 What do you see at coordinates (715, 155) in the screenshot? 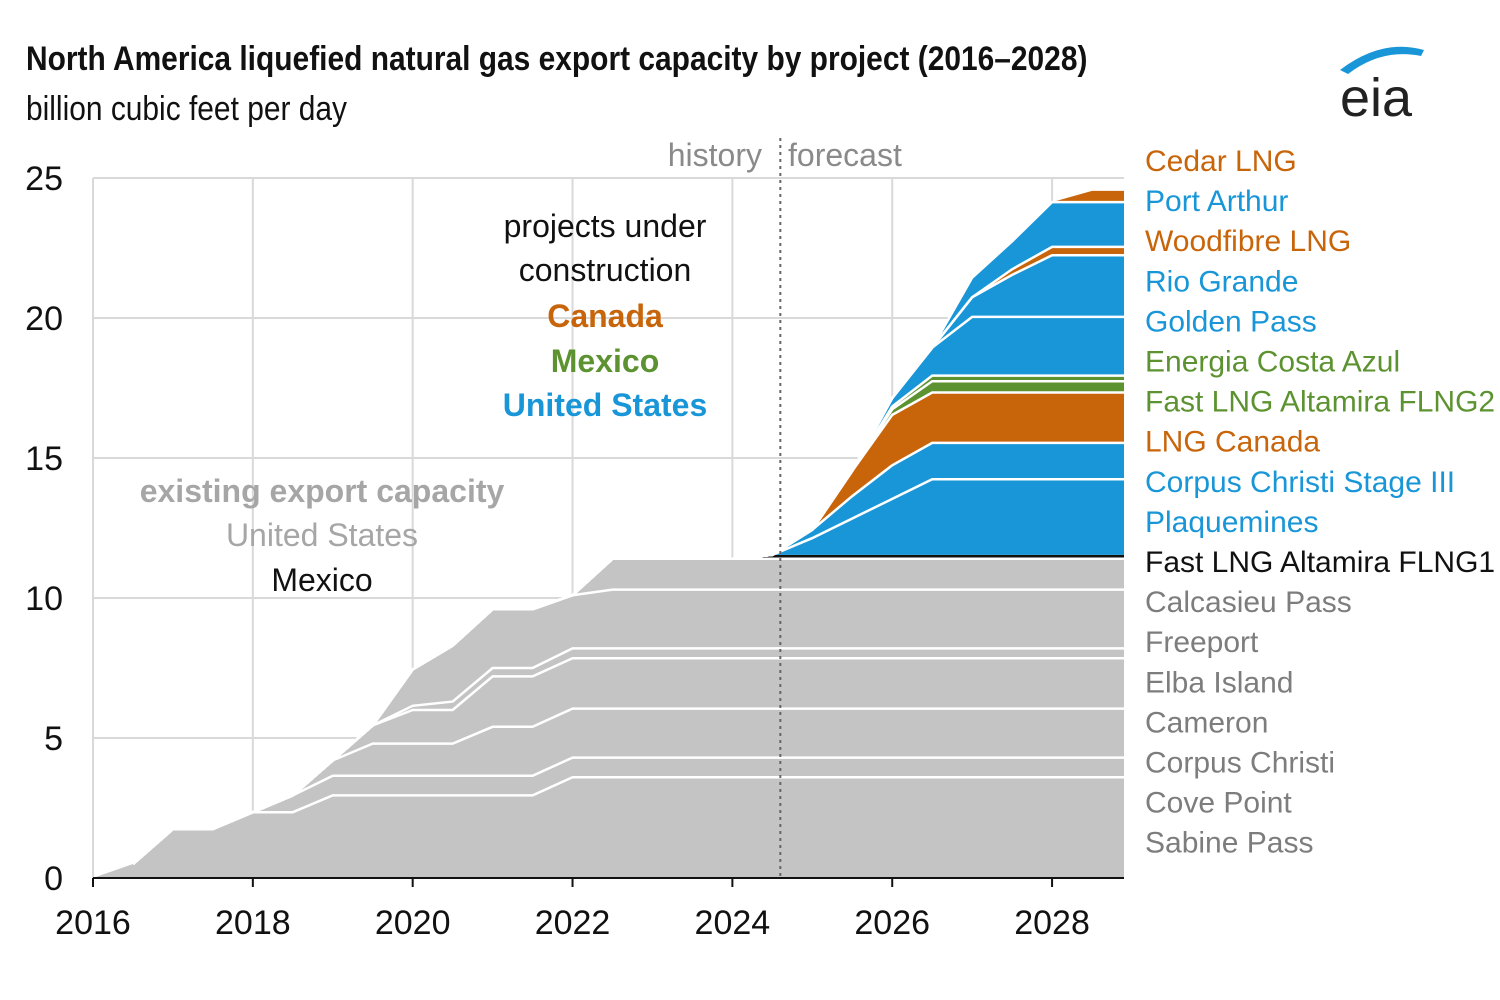
I see `history-label: history` at bounding box center [715, 155].